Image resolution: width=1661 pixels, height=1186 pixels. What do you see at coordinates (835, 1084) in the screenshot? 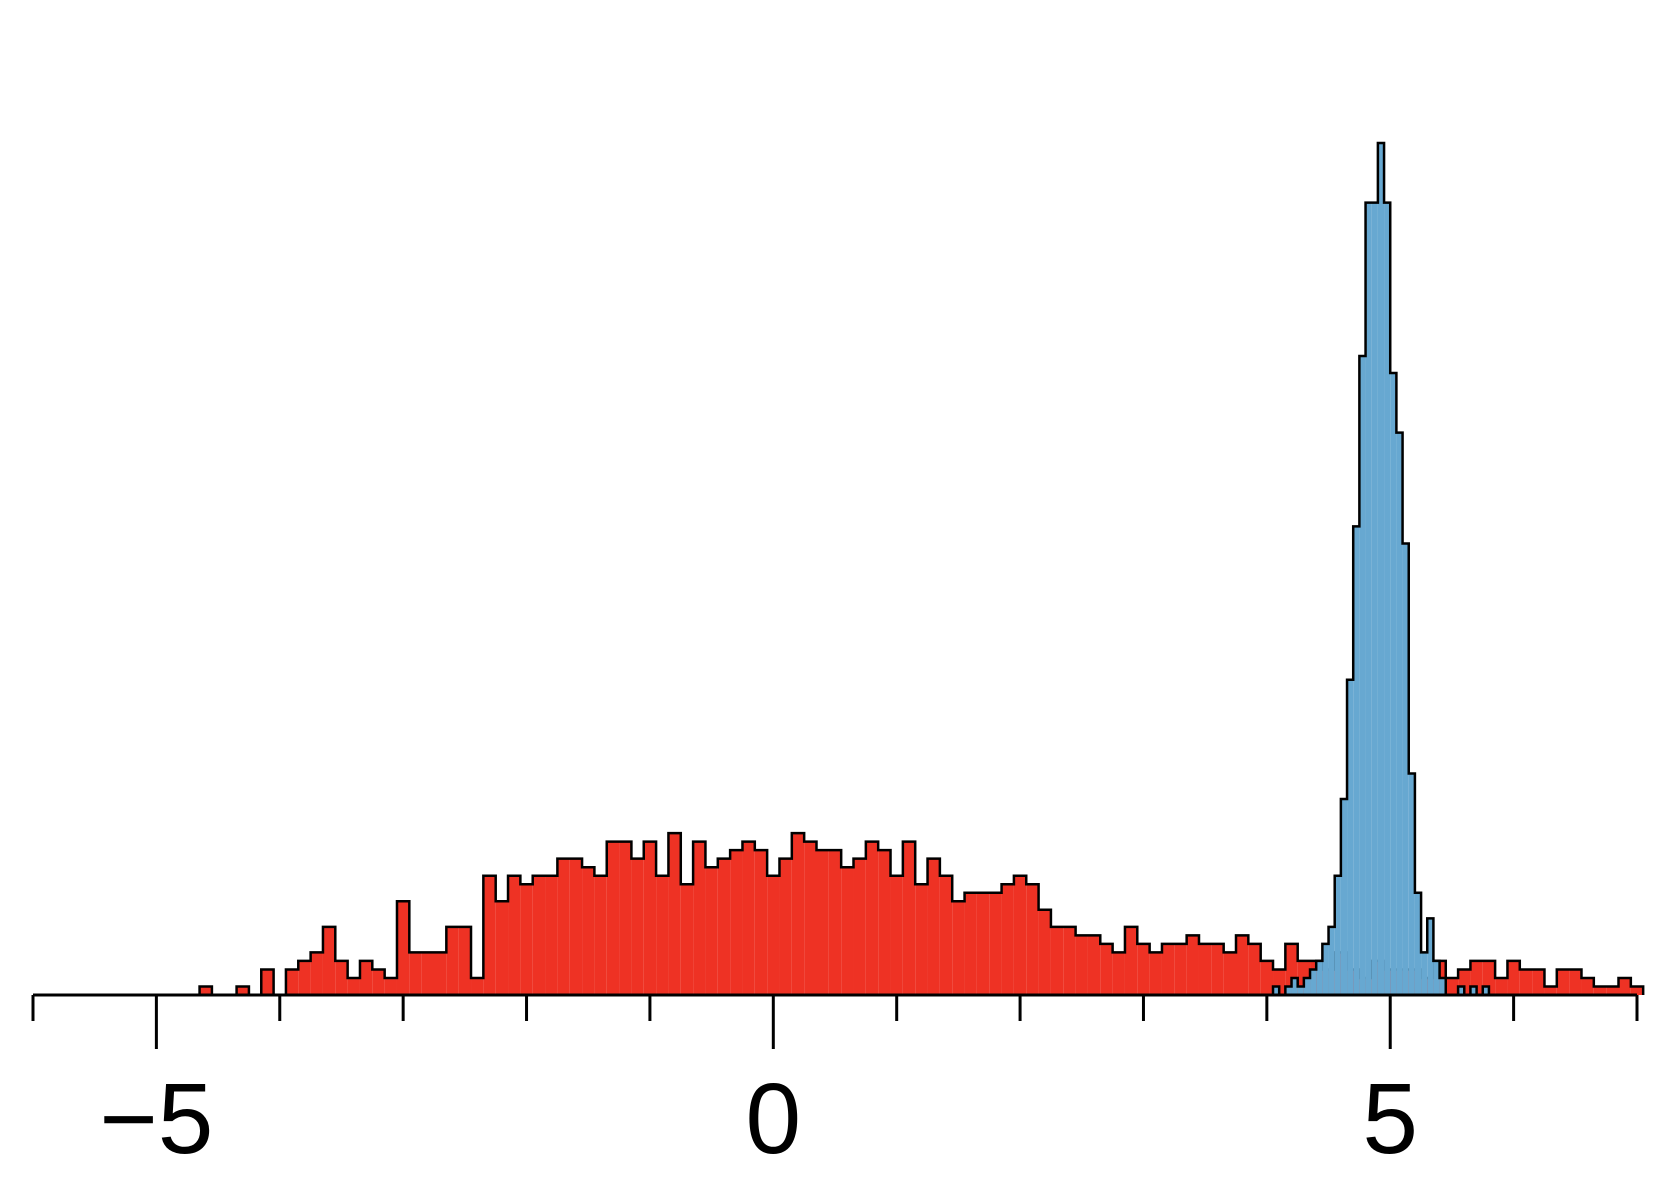
I see `x-axis: −5 0 5` at bounding box center [835, 1084].